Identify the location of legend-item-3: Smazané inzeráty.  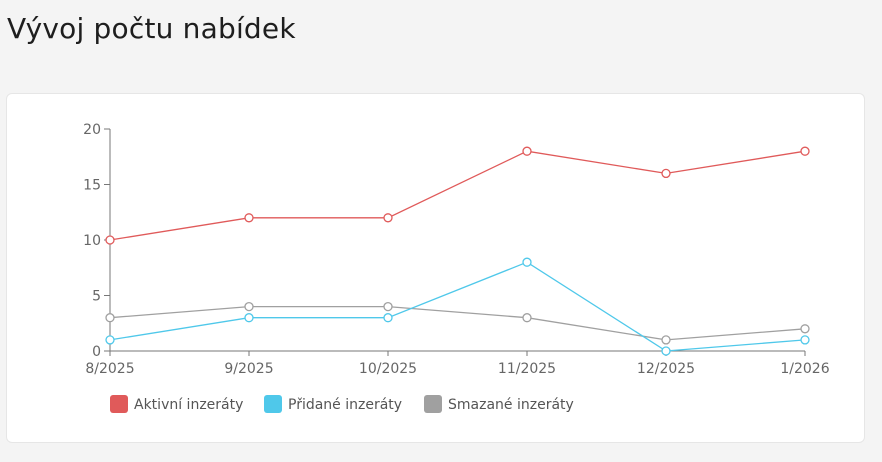
(499, 404).